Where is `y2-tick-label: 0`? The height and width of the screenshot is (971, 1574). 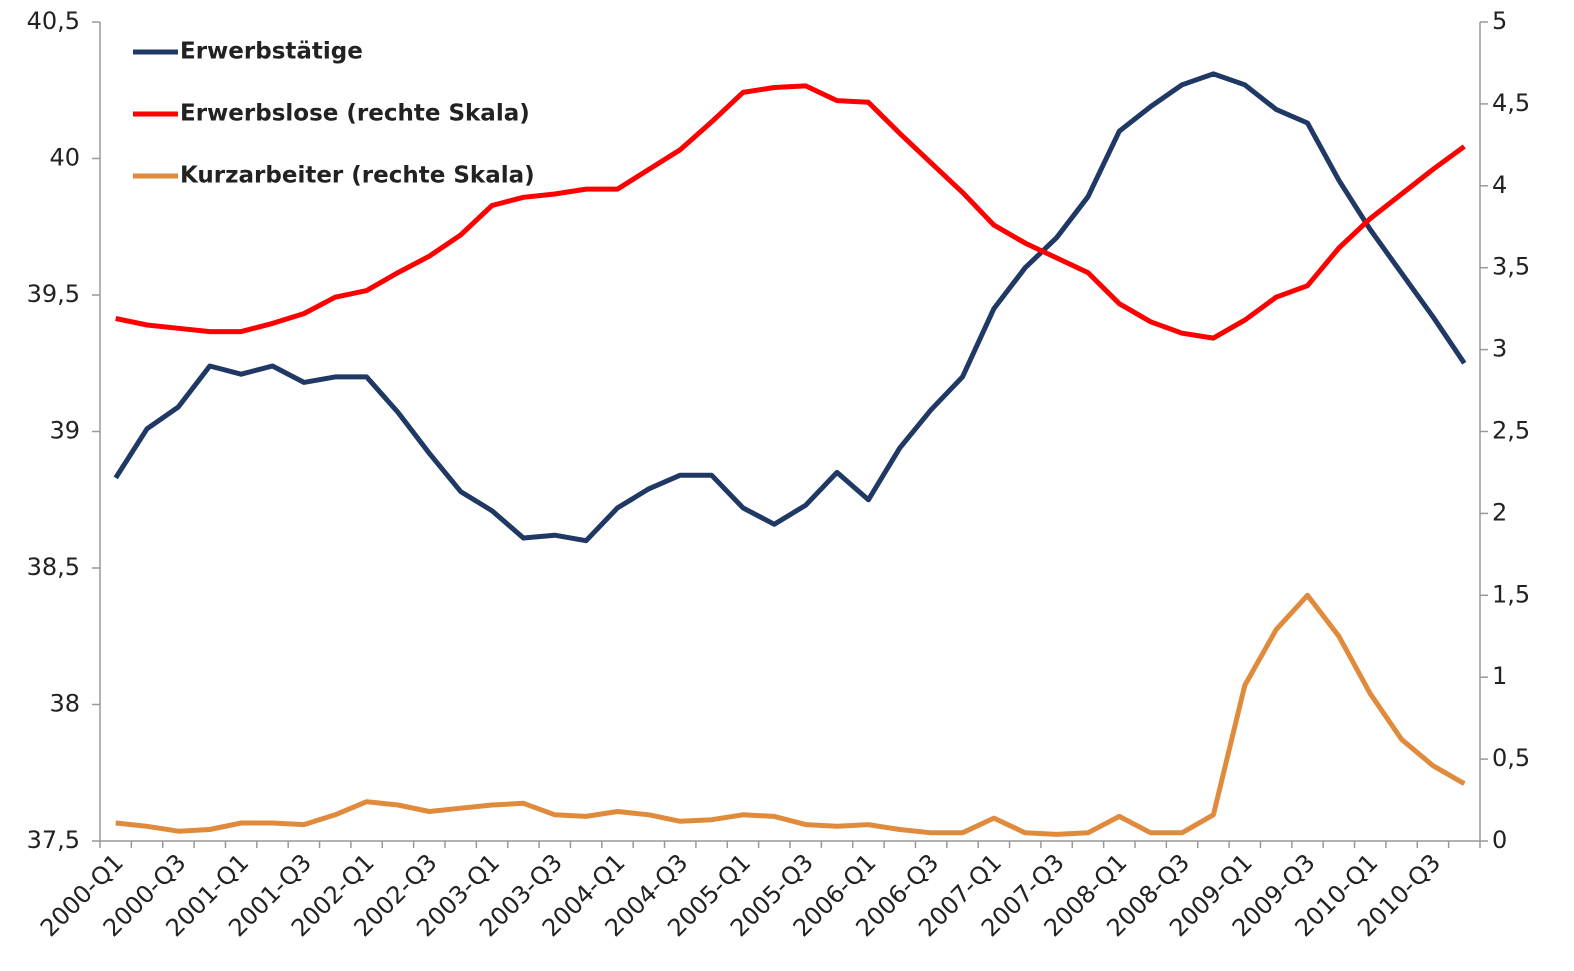
y2-tick-label: 0 is located at coordinates (1499, 840).